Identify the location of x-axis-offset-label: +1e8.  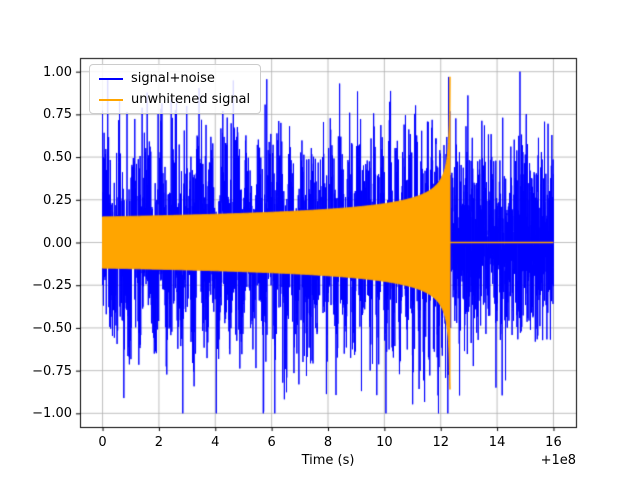
(558, 460).